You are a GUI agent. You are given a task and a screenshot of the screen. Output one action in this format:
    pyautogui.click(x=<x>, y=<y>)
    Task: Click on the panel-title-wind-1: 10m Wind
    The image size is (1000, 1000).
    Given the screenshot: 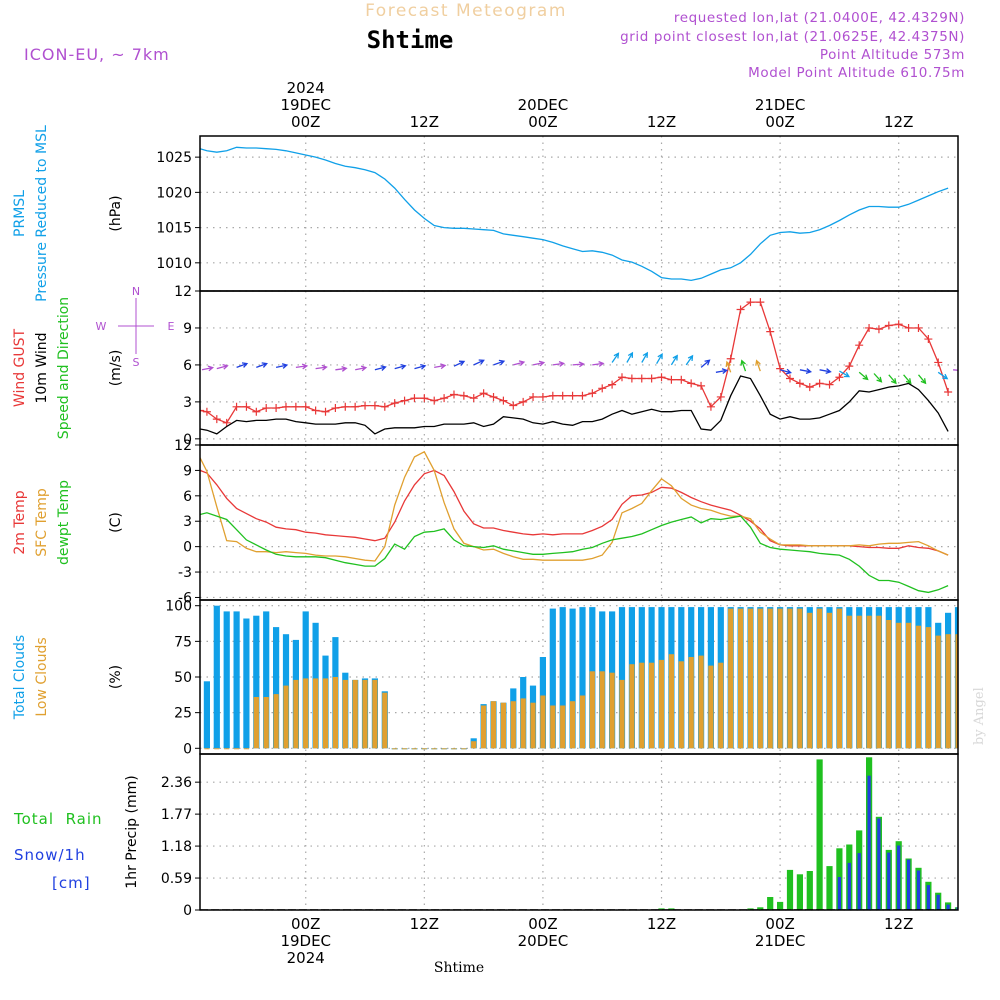 What is the action you would take?
    pyautogui.click(x=42, y=367)
    